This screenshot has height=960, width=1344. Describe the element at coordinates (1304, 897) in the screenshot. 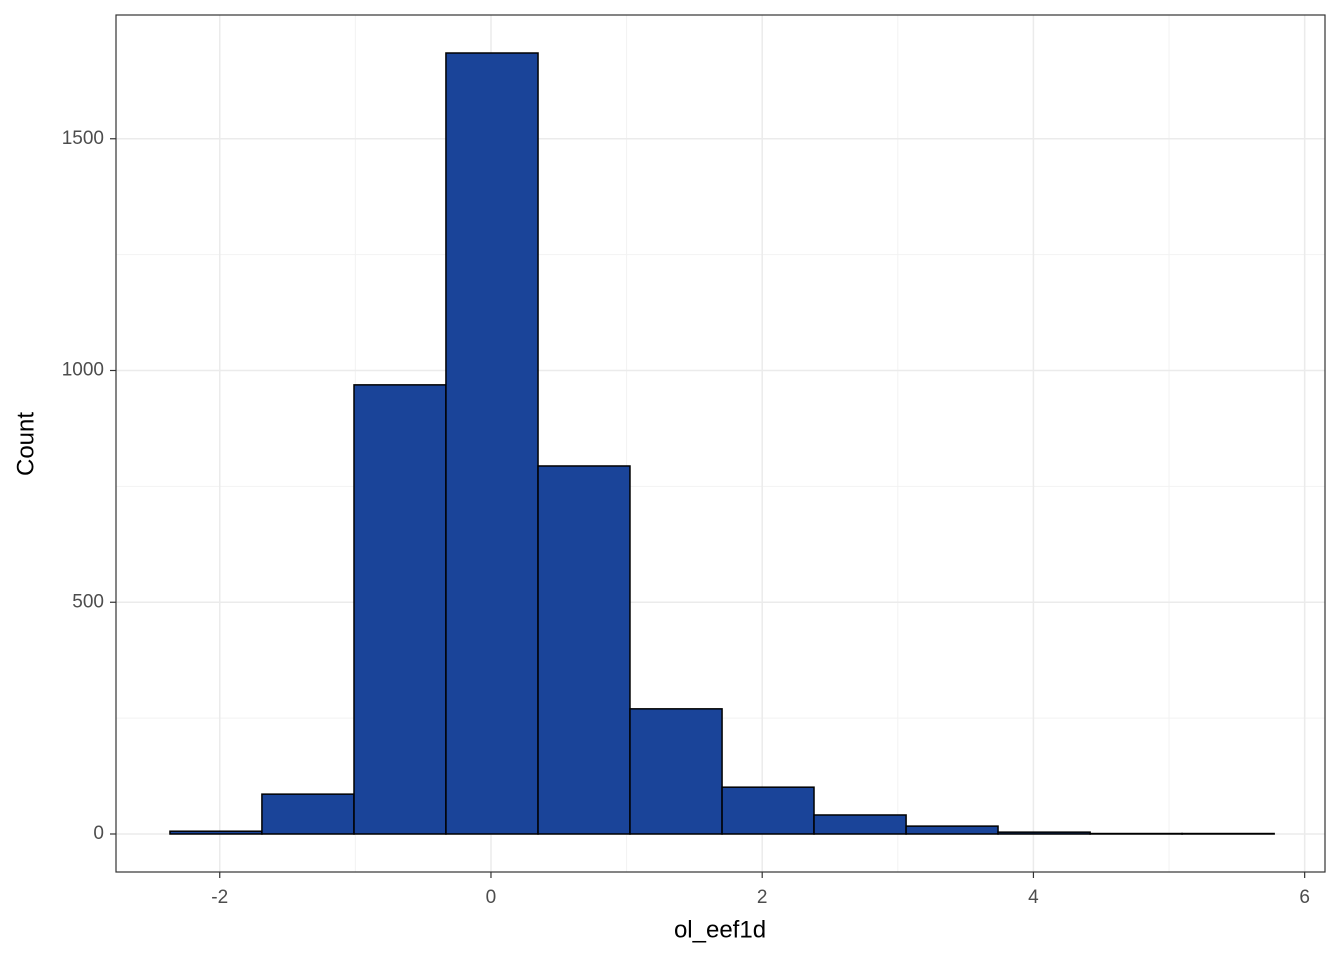

I see `x-tick-label: 6` at that location.